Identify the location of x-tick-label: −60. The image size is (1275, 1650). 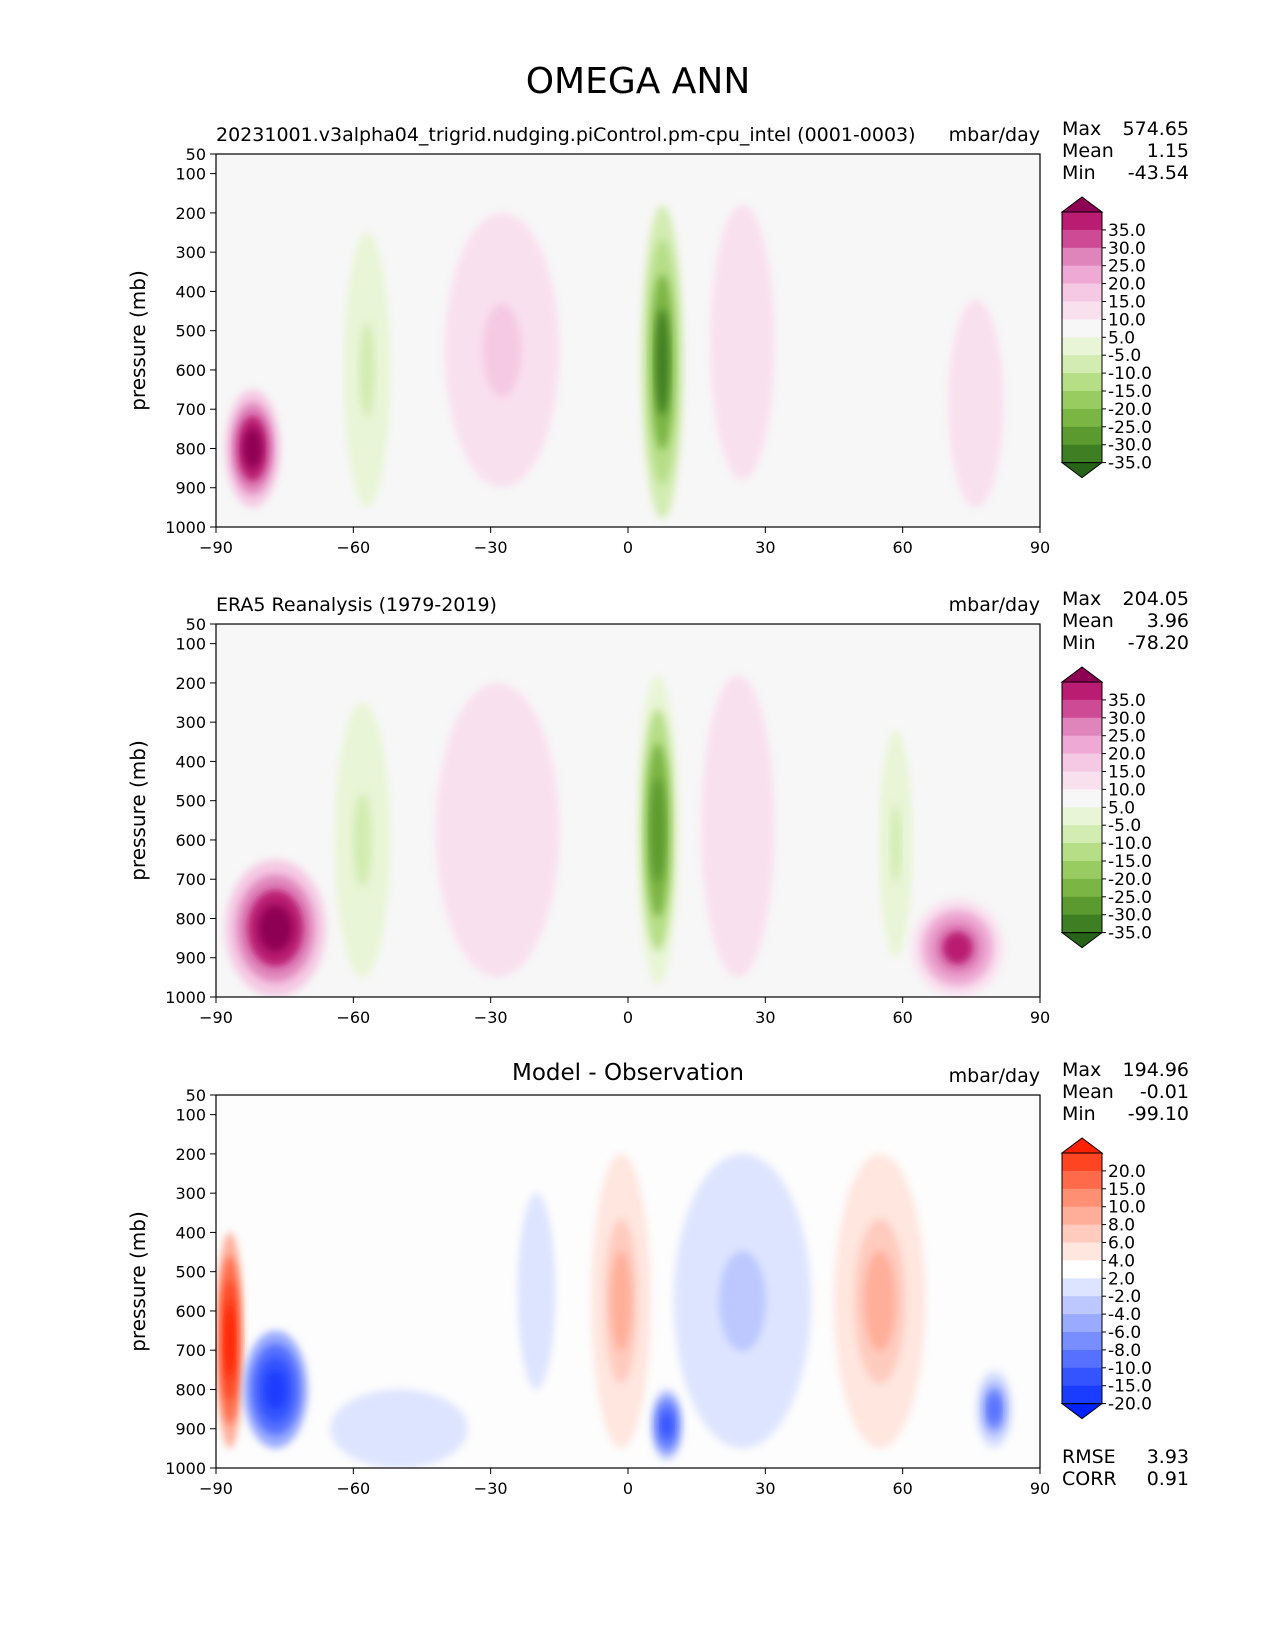
(353, 1488).